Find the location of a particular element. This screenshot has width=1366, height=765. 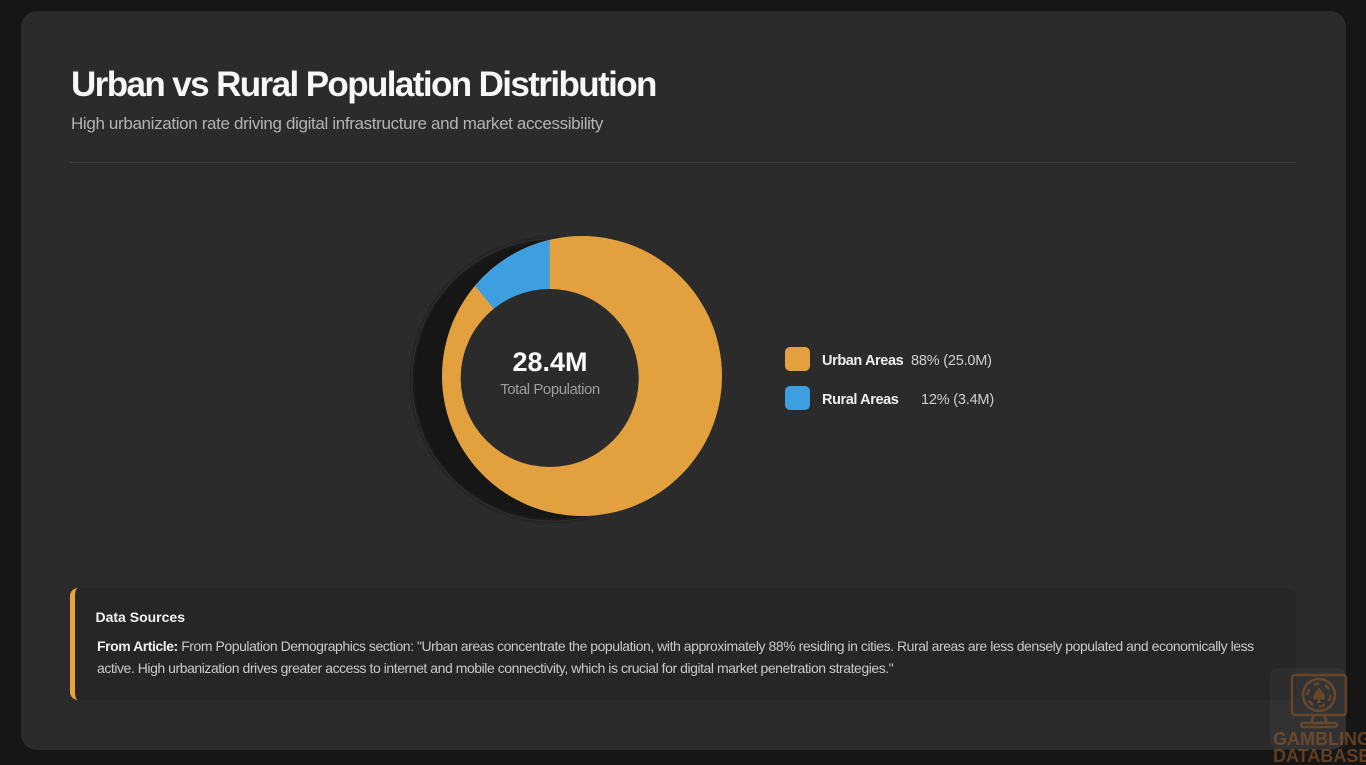

svg-text: GAMBLING is located at coordinates (1319, 739).